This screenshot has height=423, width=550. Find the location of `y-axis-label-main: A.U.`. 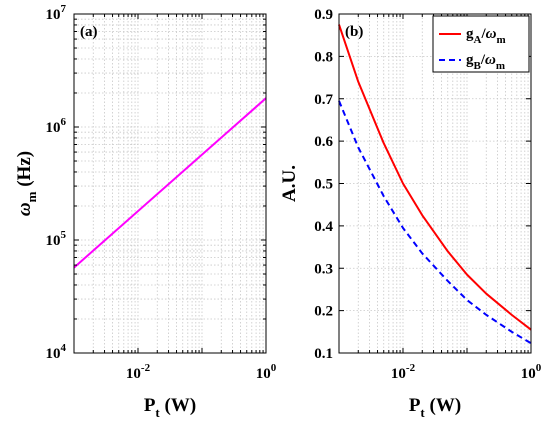

y-axis-label-main: A.U. is located at coordinates (289, 183).